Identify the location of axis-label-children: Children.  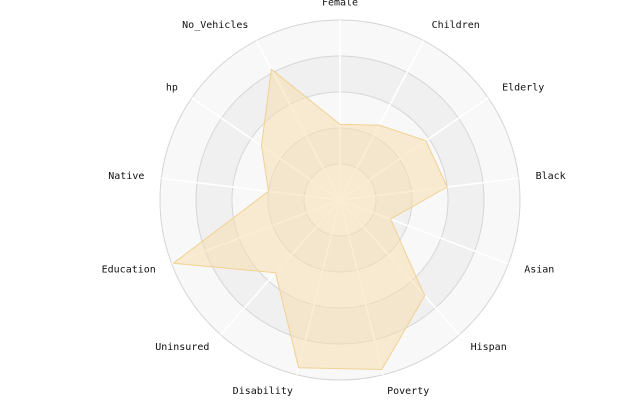
(456, 25).